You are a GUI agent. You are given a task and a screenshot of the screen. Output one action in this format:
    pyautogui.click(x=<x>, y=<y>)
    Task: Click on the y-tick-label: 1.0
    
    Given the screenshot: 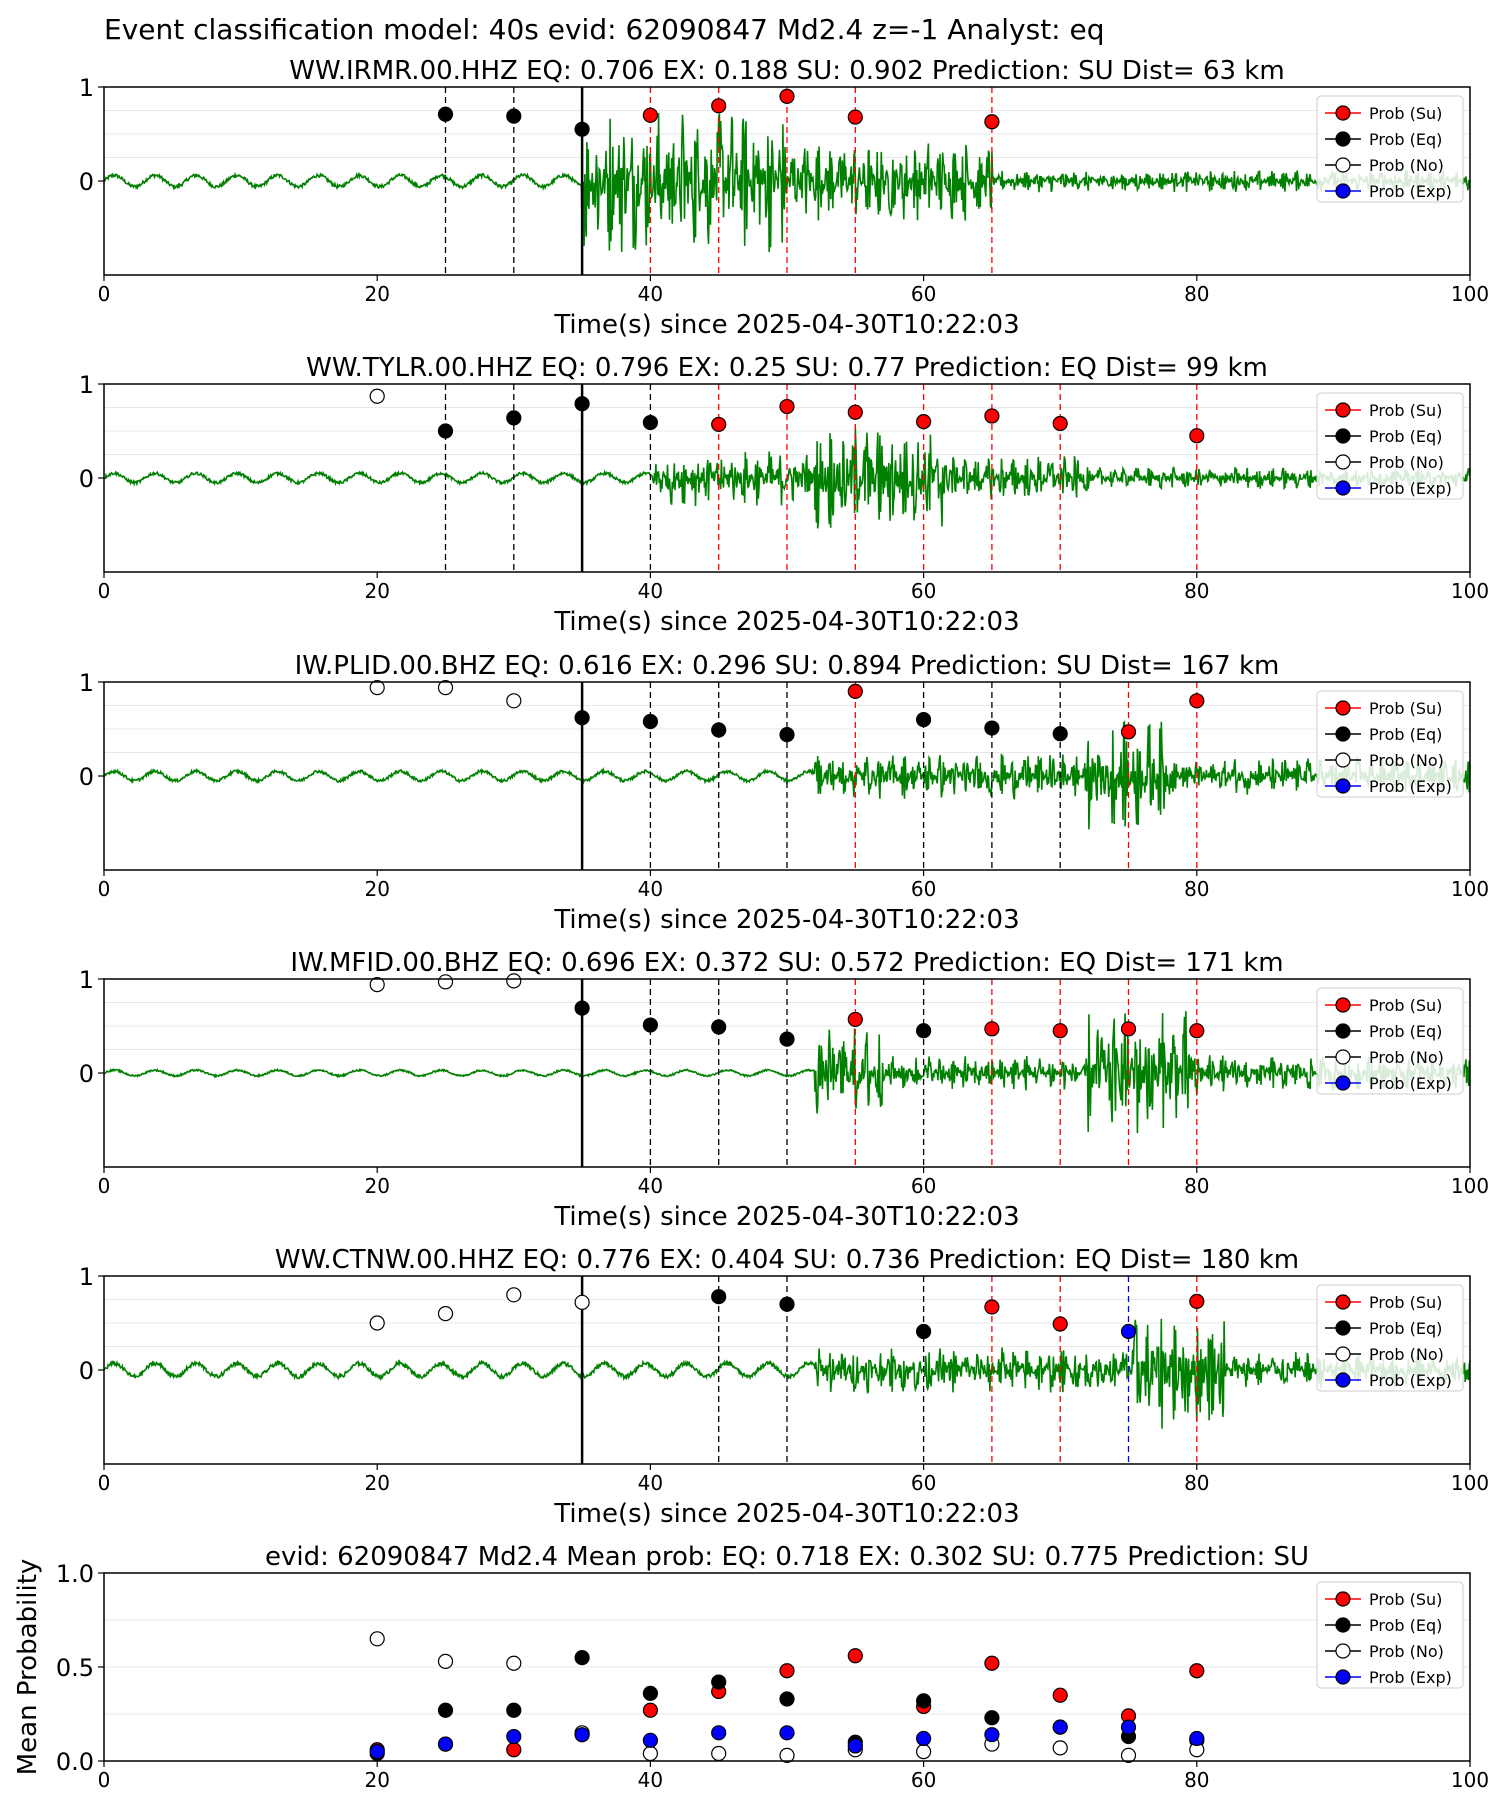 What is the action you would take?
    pyautogui.click(x=75, y=1574)
    